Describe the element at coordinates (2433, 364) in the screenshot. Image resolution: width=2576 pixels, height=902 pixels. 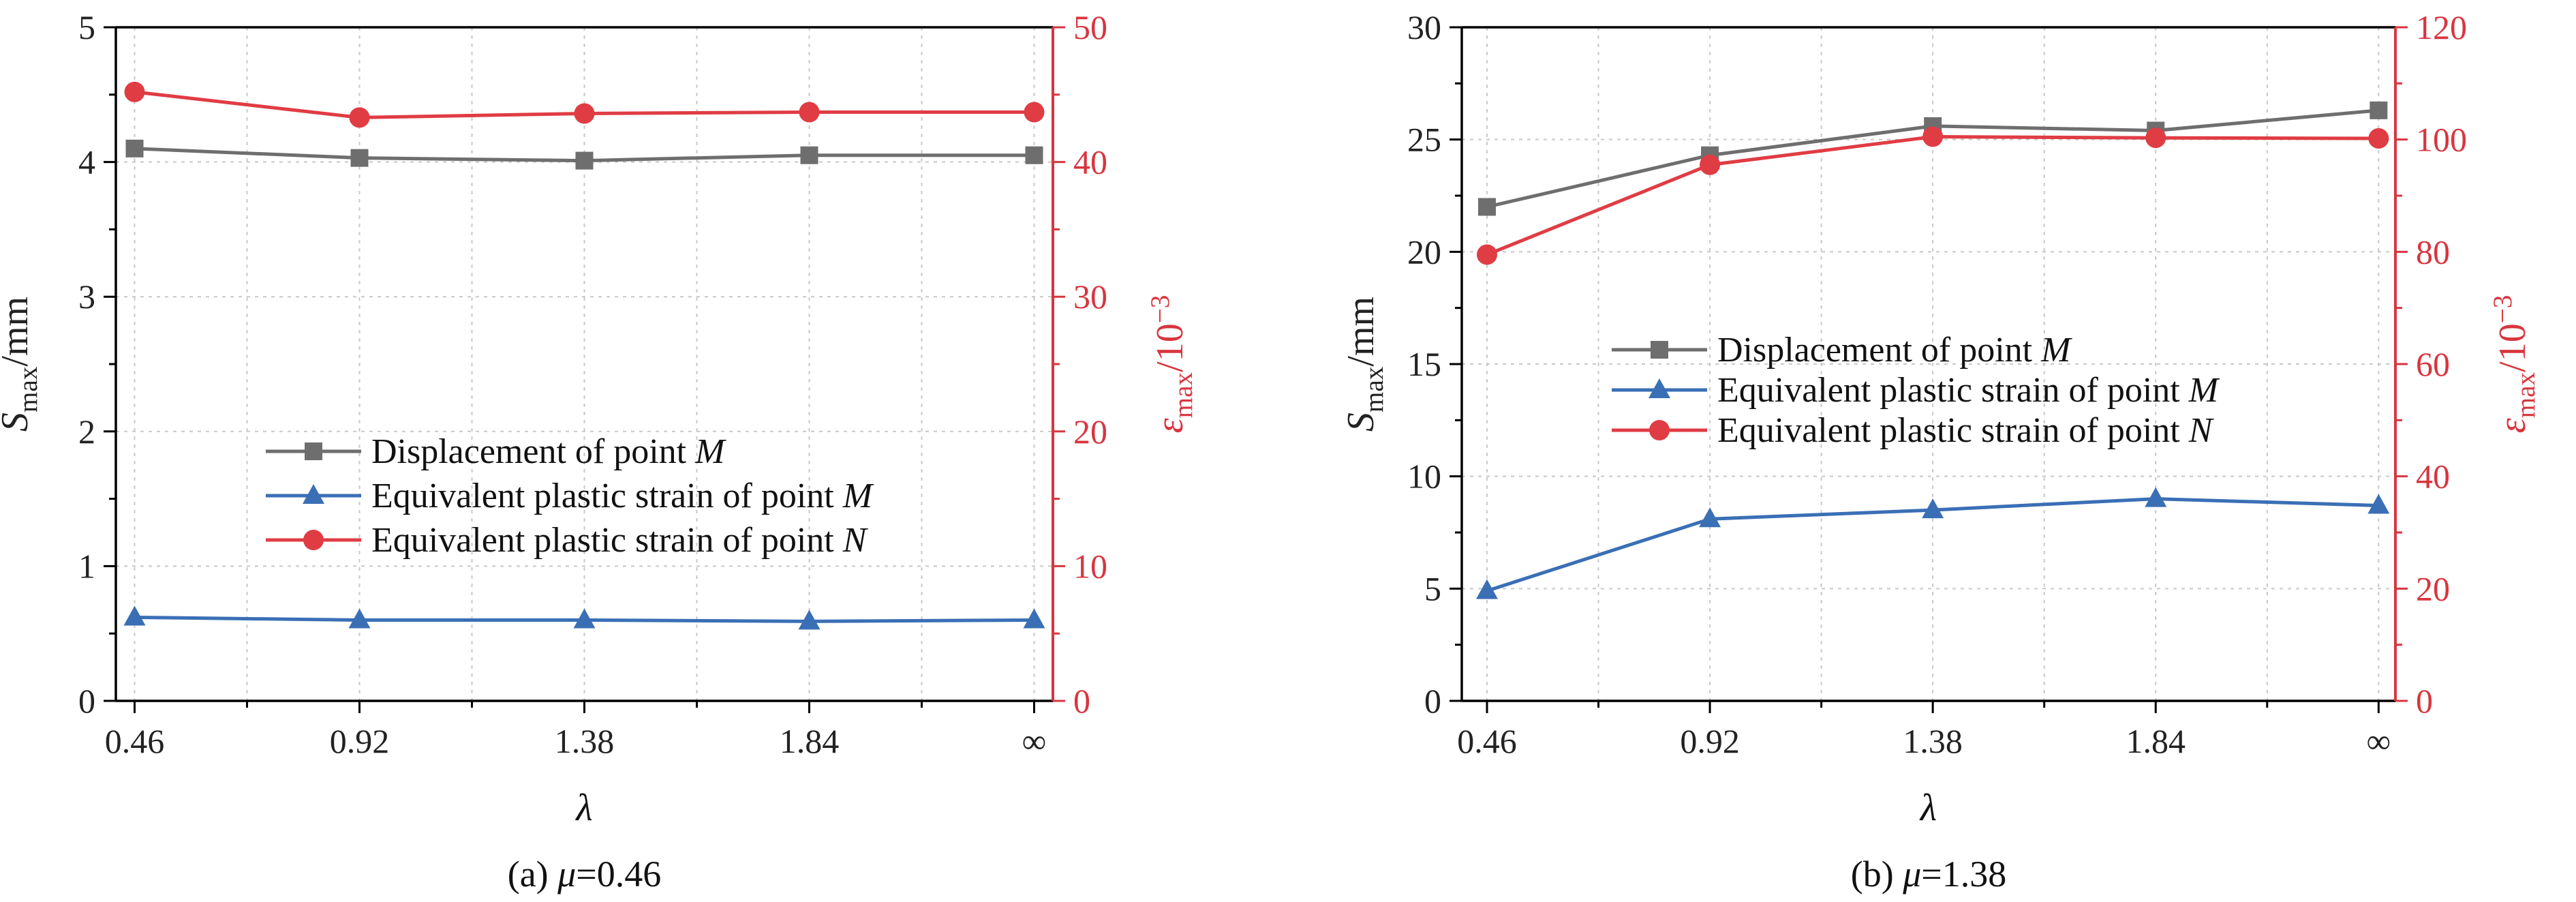
I see `y-right-tick-label: 60` at that location.